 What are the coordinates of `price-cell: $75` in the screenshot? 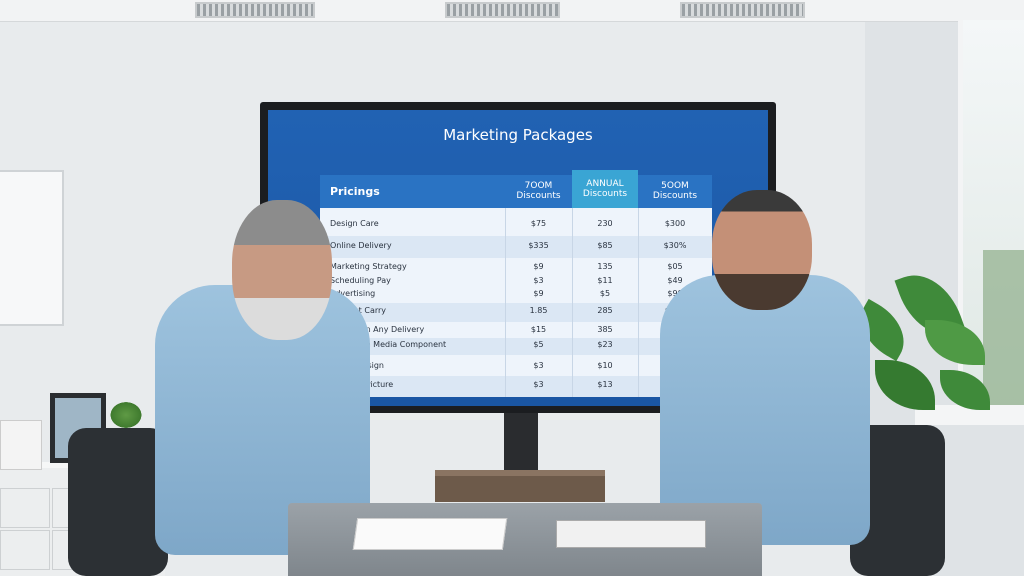 It's located at (538, 223).